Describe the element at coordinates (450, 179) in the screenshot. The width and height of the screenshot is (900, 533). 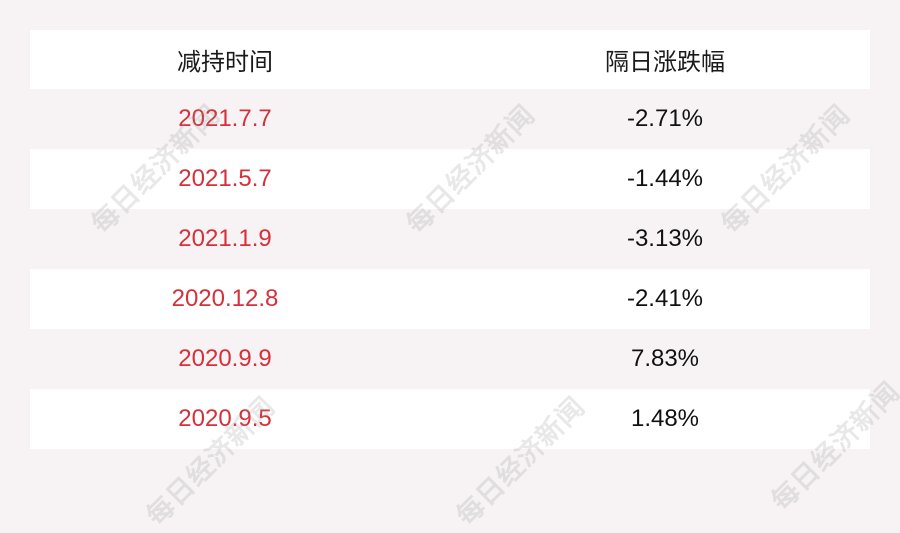
I see `table-row: 2021.5.7 -1.44%` at that location.